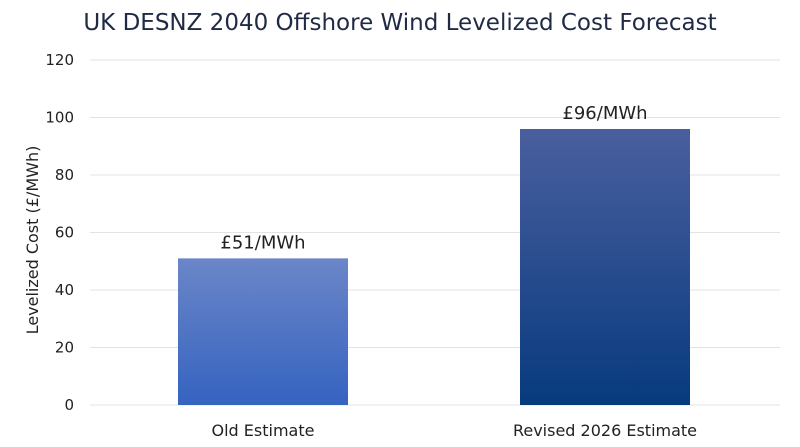  I want to click on y-tick-label: 80, so click(64, 175).